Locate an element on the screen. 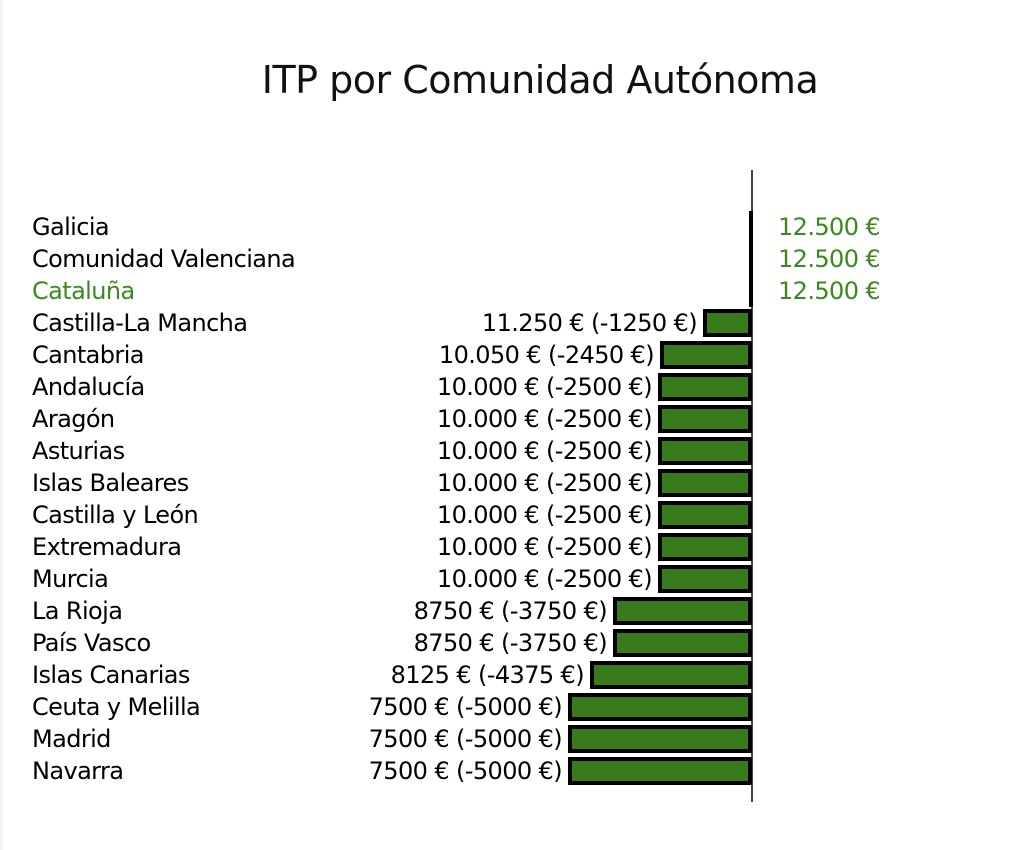 The width and height of the screenshot is (1024, 850). chart-row: Cantabria 10.050 € (-2450 €) is located at coordinates (512, 355).